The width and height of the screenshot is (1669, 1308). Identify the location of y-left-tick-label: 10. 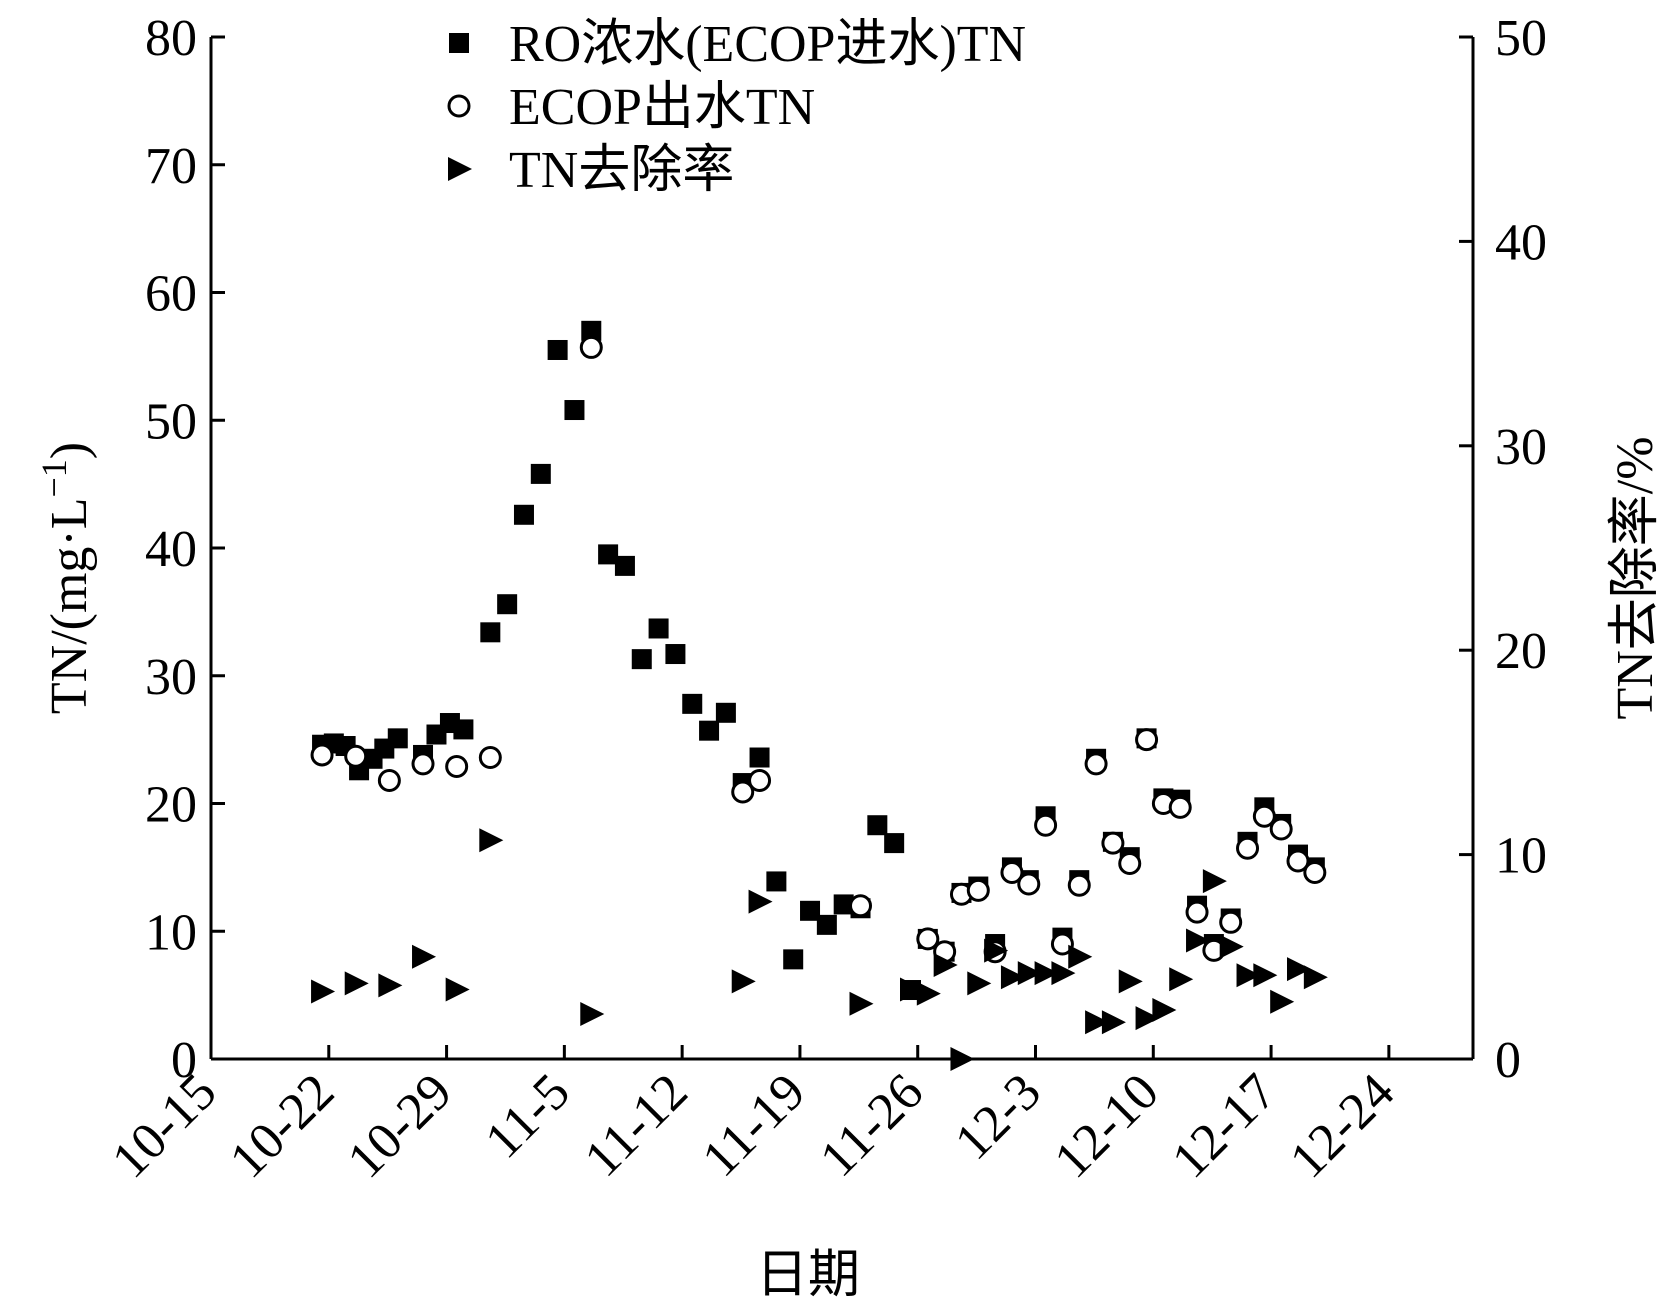
(171, 932).